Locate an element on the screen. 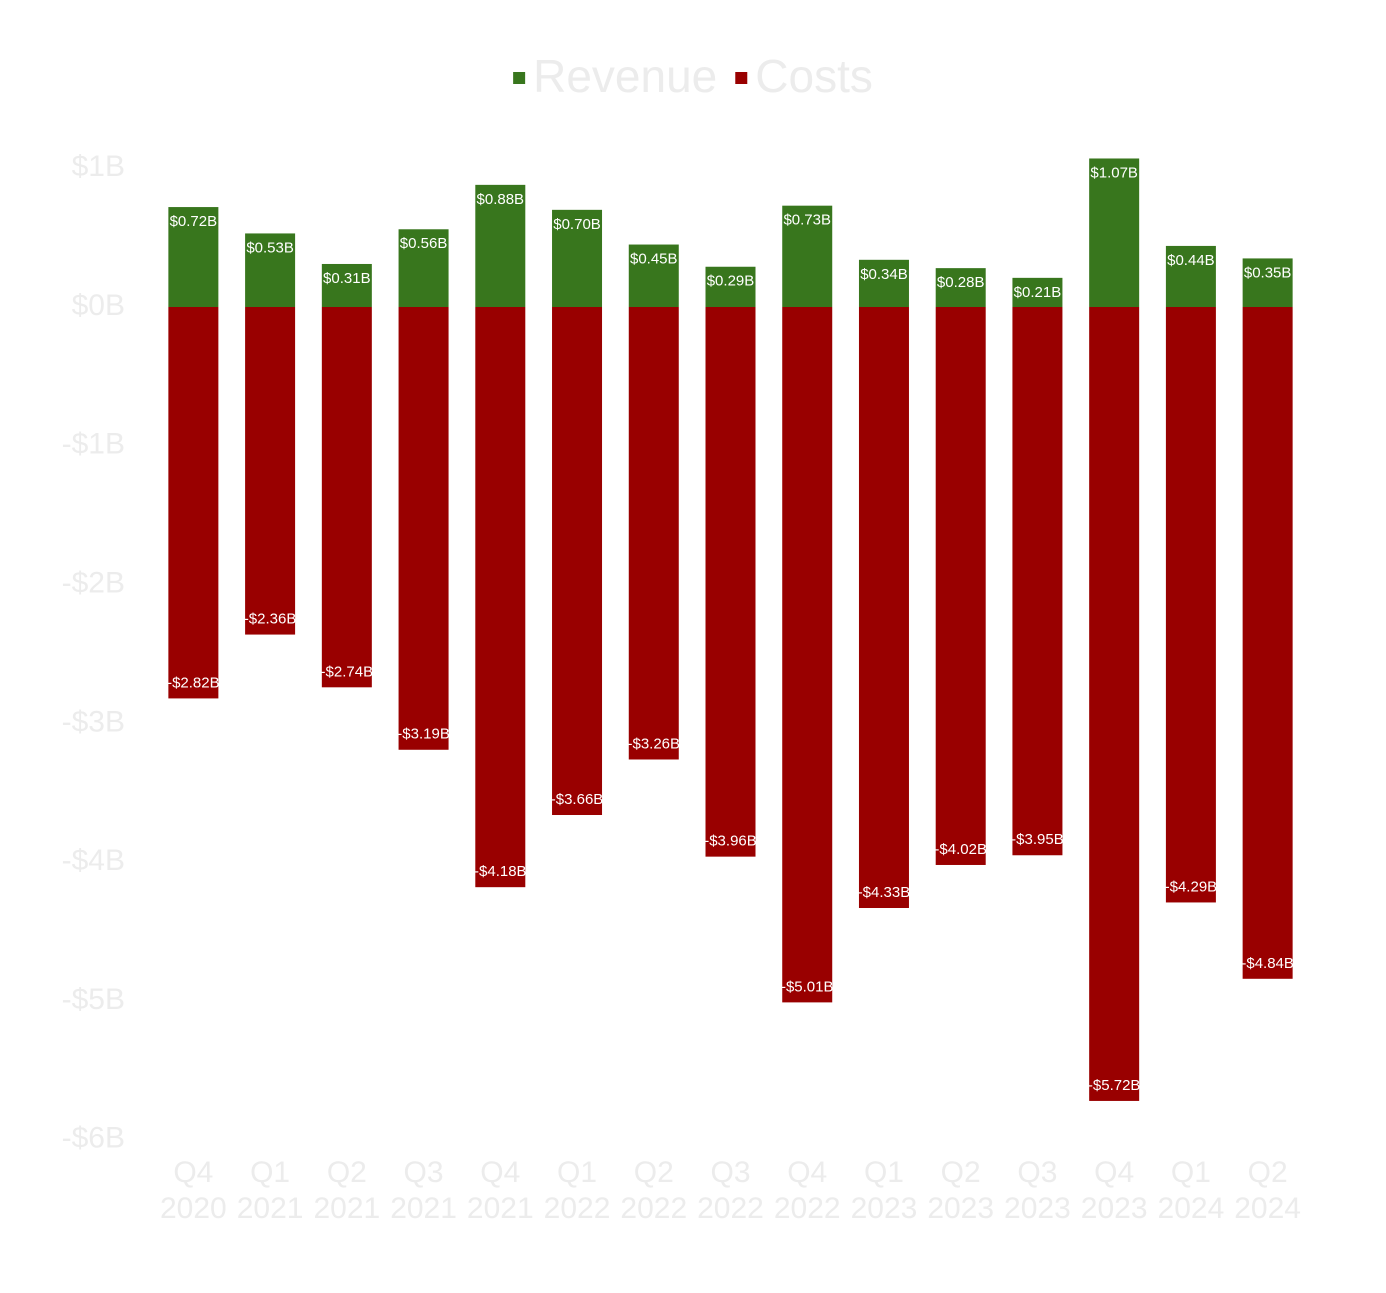 The width and height of the screenshot is (1386, 1293). data-label-costs-q4-2021: -$4.18B is located at coordinates (500, 871).